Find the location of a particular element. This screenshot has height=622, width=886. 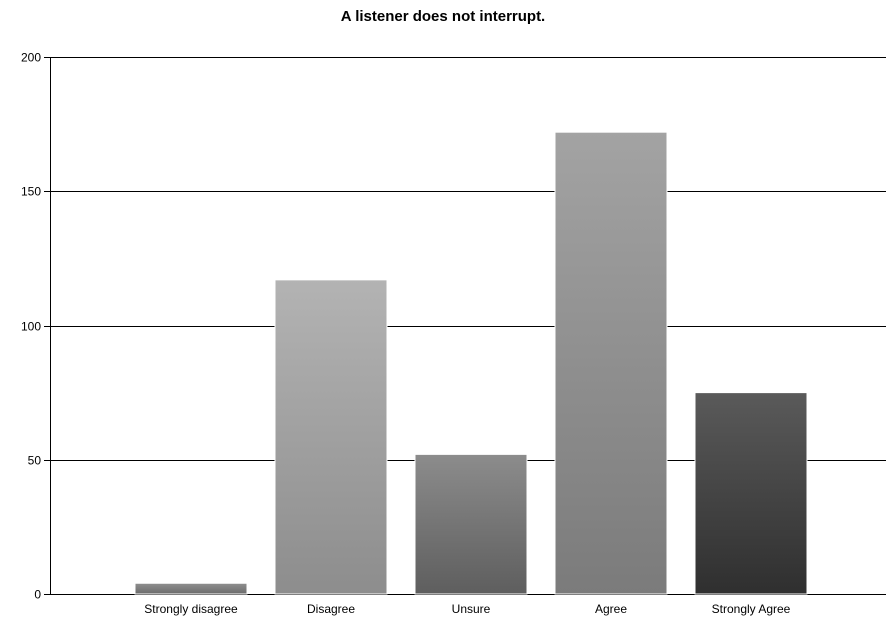

y-tick-label: 200 is located at coordinates (31, 58).